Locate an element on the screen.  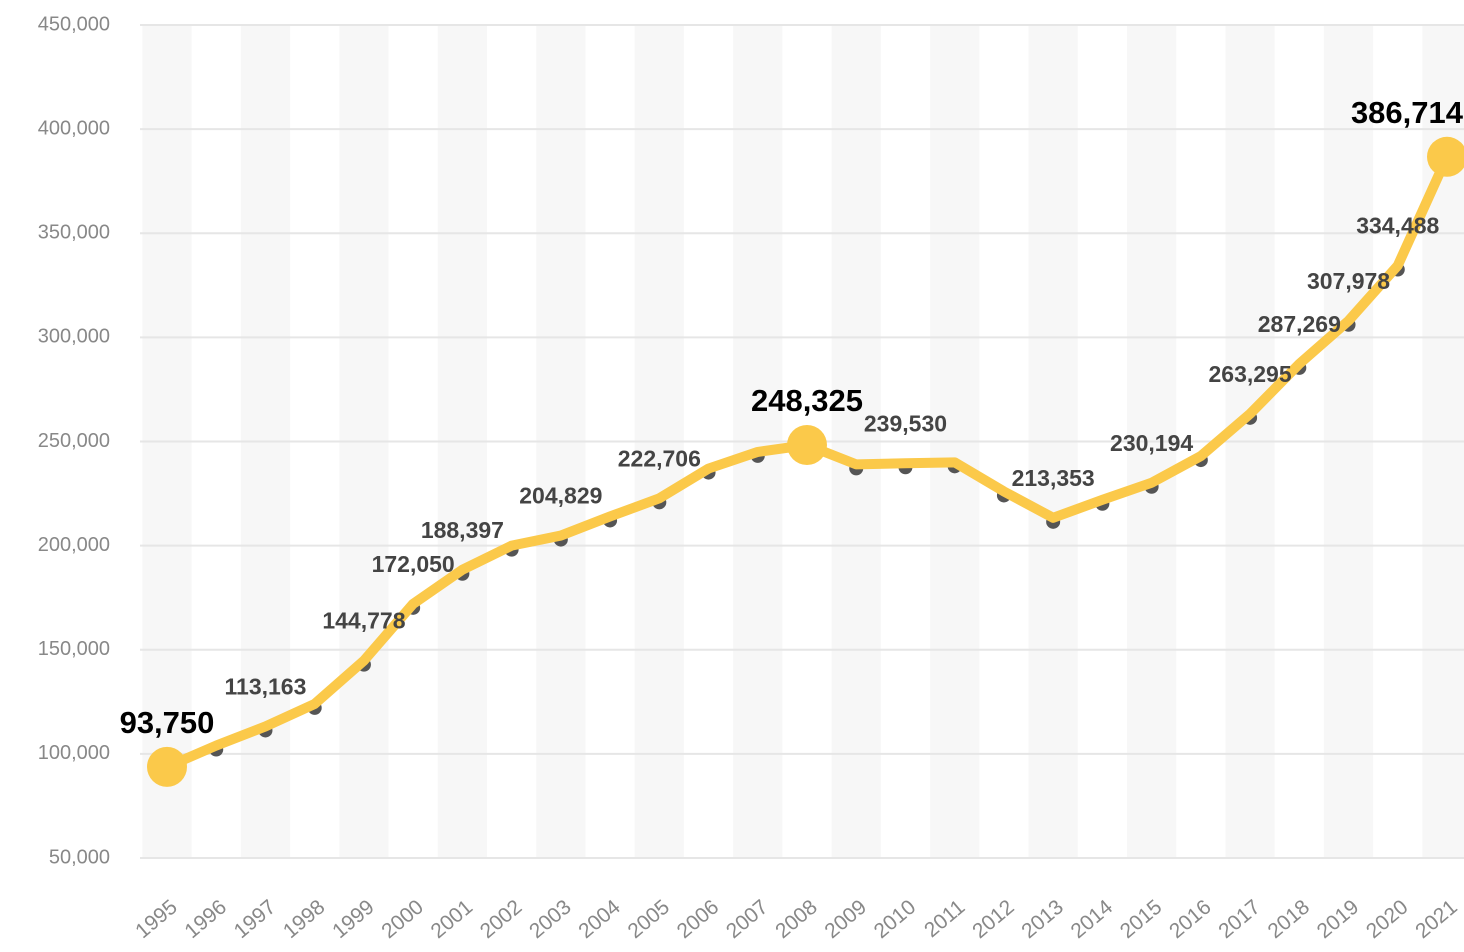
x-tick-label: 2012 is located at coordinates (993, 919).